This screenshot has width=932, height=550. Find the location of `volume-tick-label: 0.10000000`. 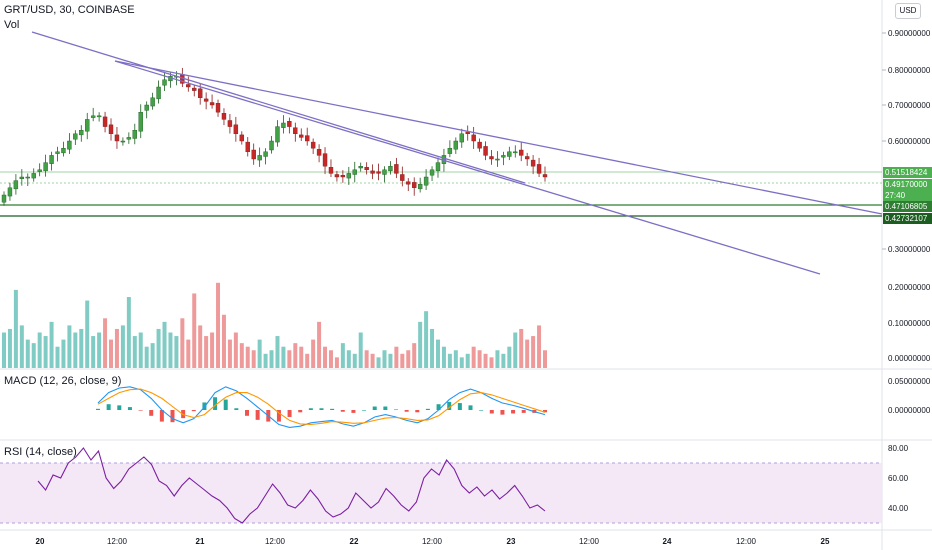

volume-tick-label: 0.10000000 is located at coordinates (909, 323).